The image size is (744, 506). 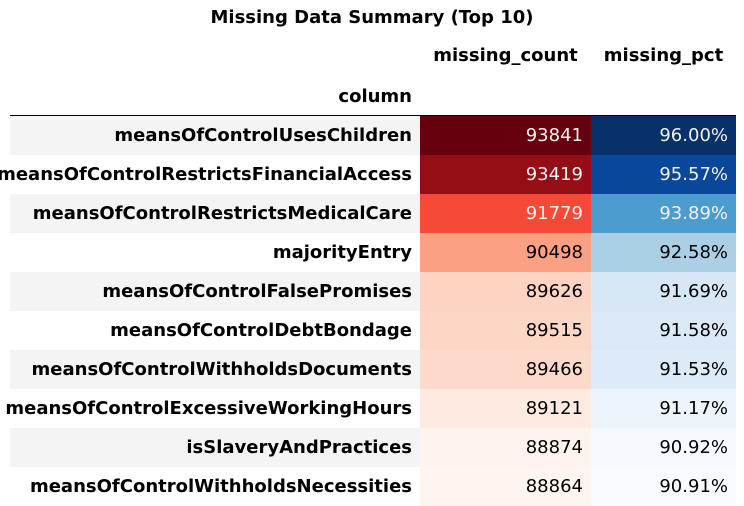 What do you see at coordinates (342, 252) in the screenshot?
I see `row-label: majorityEntry` at bounding box center [342, 252].